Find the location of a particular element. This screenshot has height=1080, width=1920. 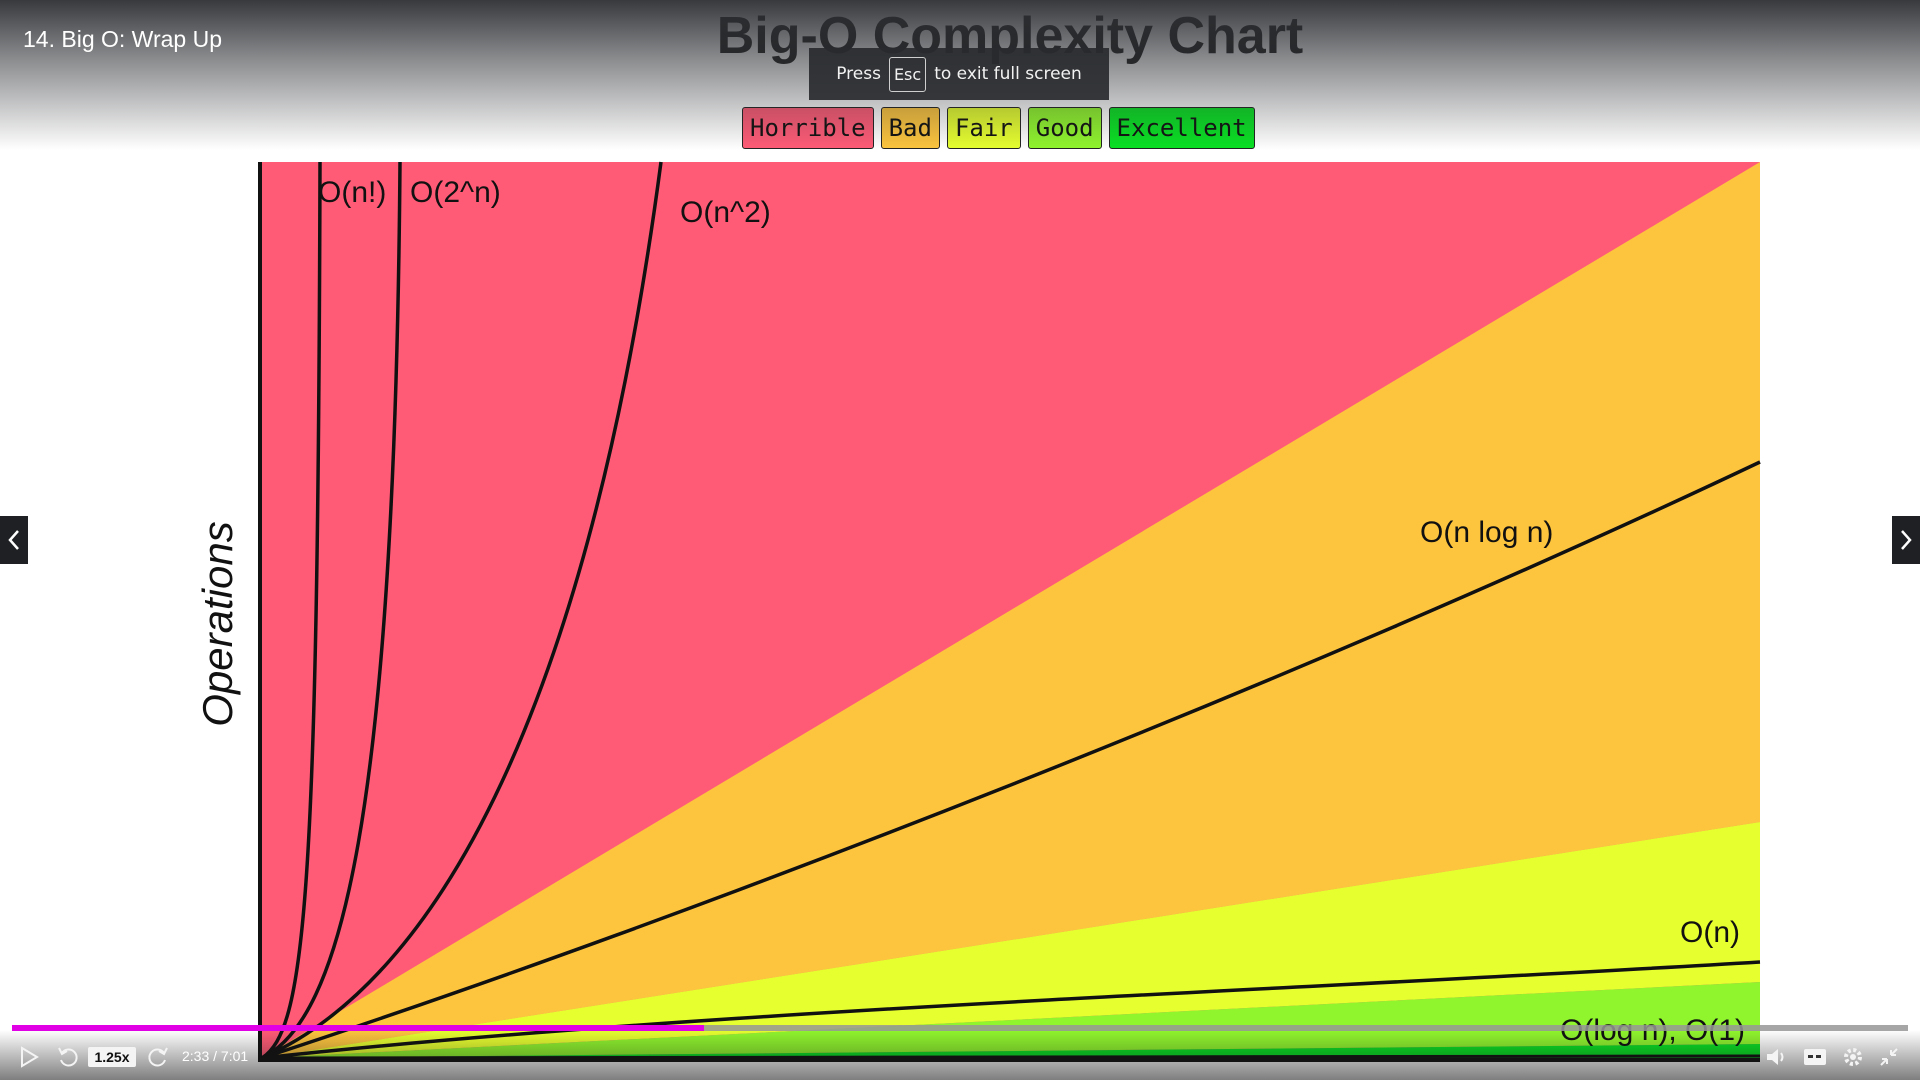

toast-press-text: Press is located at coordinates (858, 74).